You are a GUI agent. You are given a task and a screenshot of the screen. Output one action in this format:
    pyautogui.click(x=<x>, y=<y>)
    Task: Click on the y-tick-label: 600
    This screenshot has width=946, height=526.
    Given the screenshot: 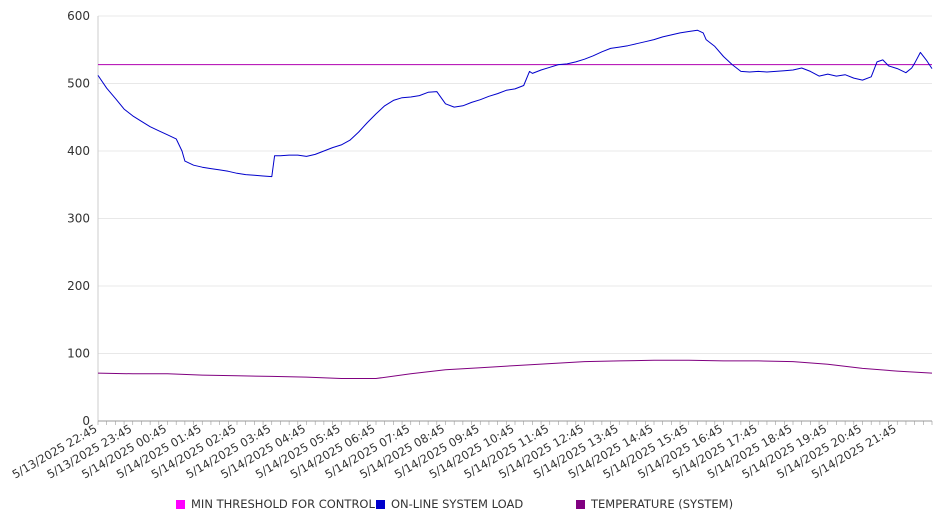 What is the action you would take?
    pyautogui.click(x=78, y=16)
    